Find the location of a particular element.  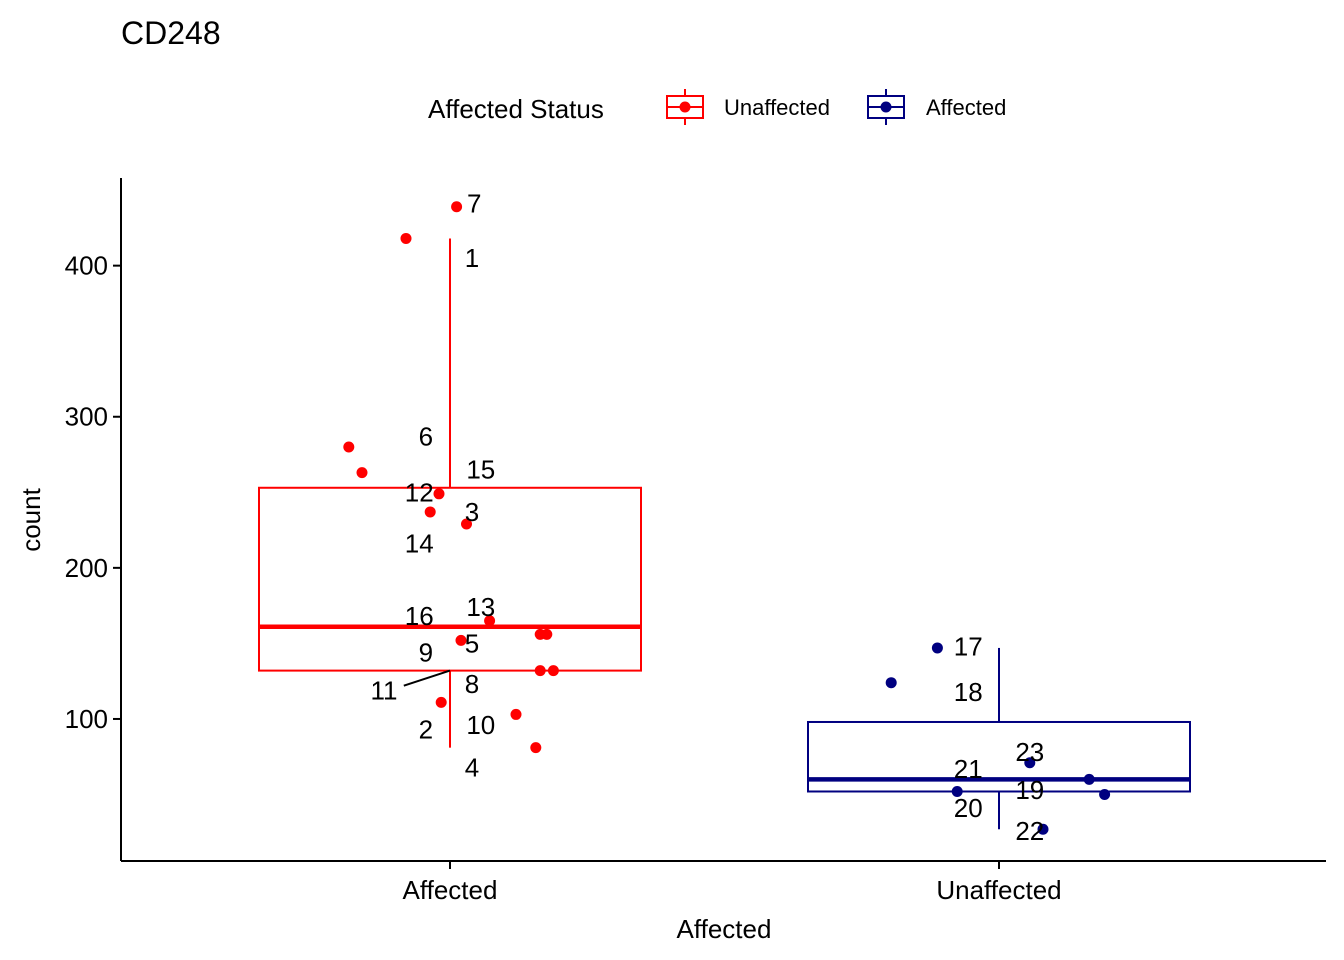

point-label: 10 is located at coordinates (480, 725).